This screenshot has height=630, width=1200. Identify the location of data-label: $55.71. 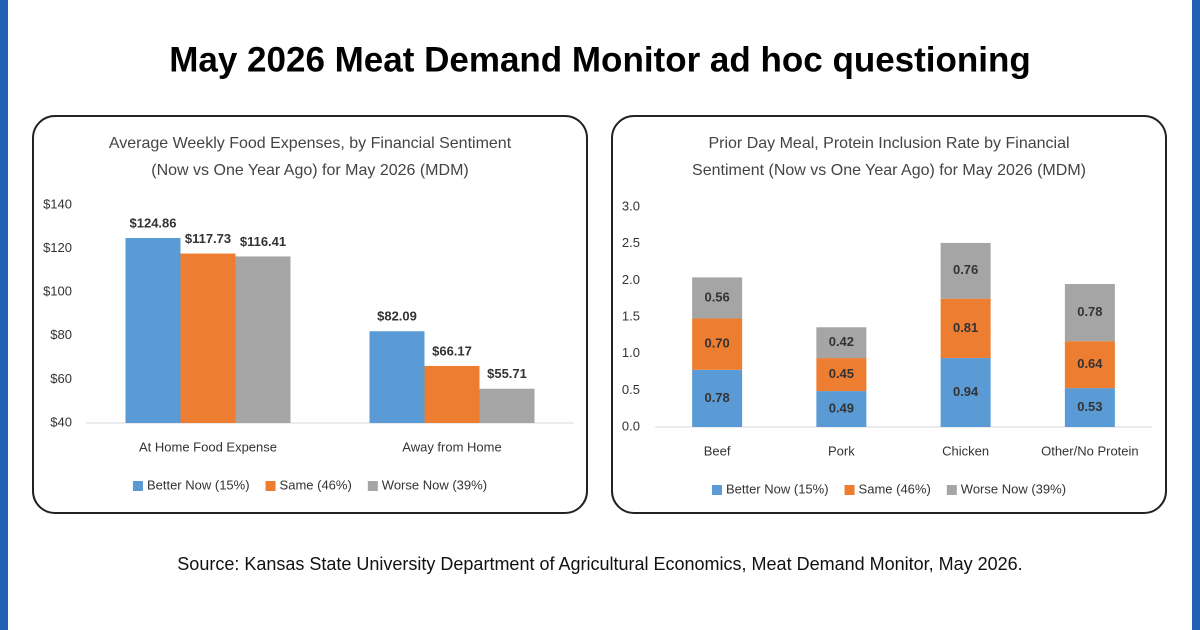
(507, 373).